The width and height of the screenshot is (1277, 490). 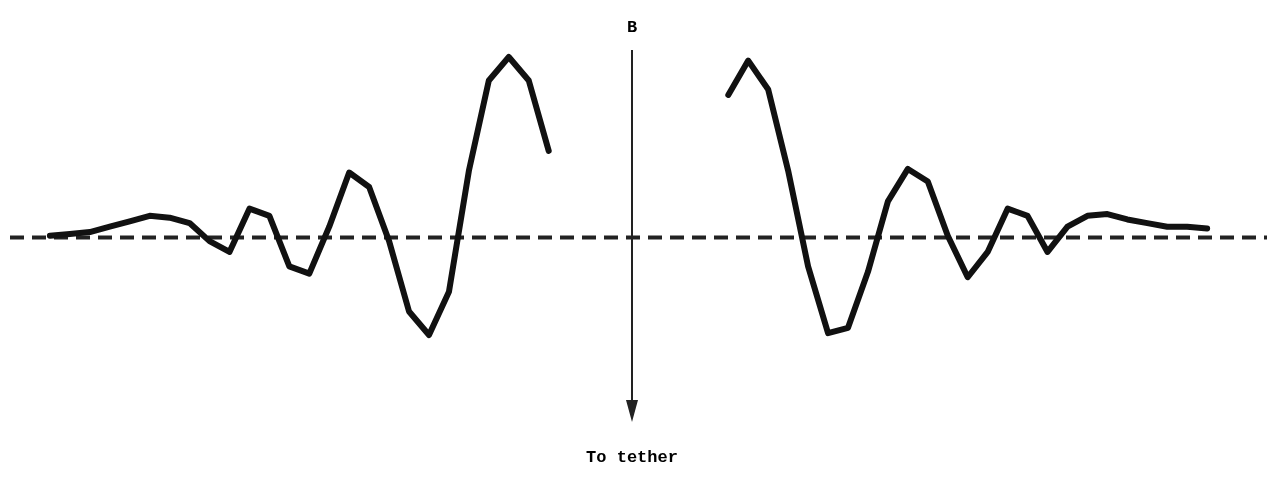 What do you see at coordinates (632, 27) in the screenshot?
I see `text: B` at bounding box center [632, 27].